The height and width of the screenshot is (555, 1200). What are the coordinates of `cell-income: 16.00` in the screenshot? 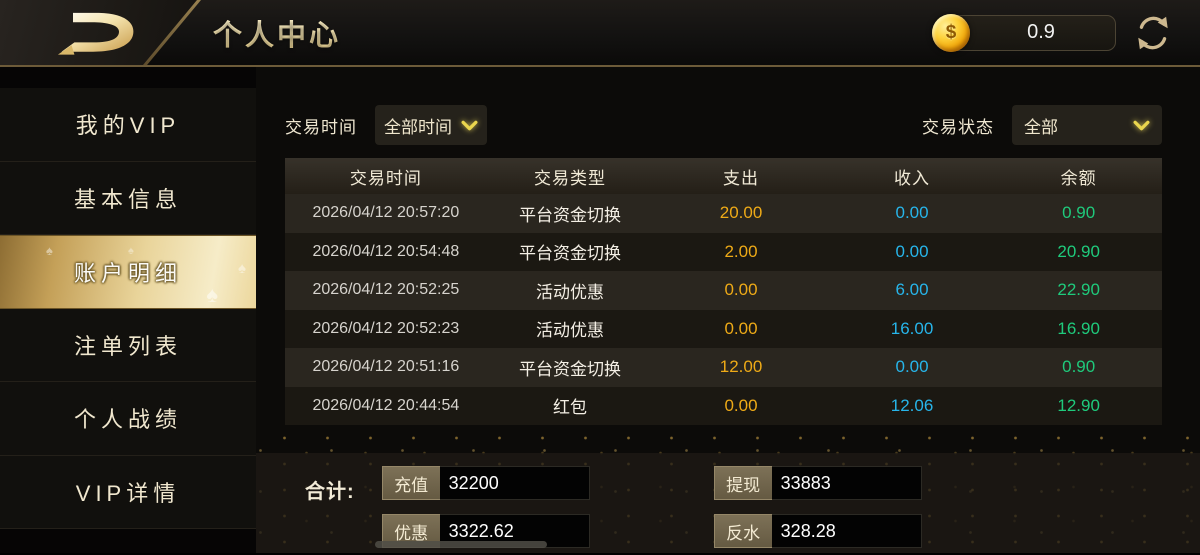 It's located at (912, 328).